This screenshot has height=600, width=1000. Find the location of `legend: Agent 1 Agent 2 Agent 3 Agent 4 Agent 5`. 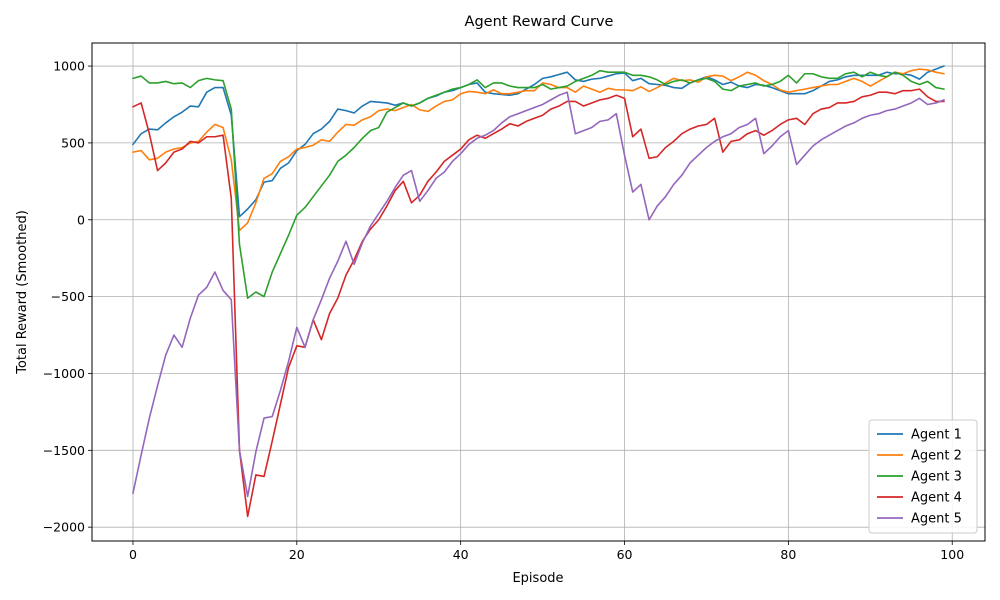

legend: Agent 1 Agent 2 Agent 3 Agent 4 Agent 5 is located at coordinates (923, 476).